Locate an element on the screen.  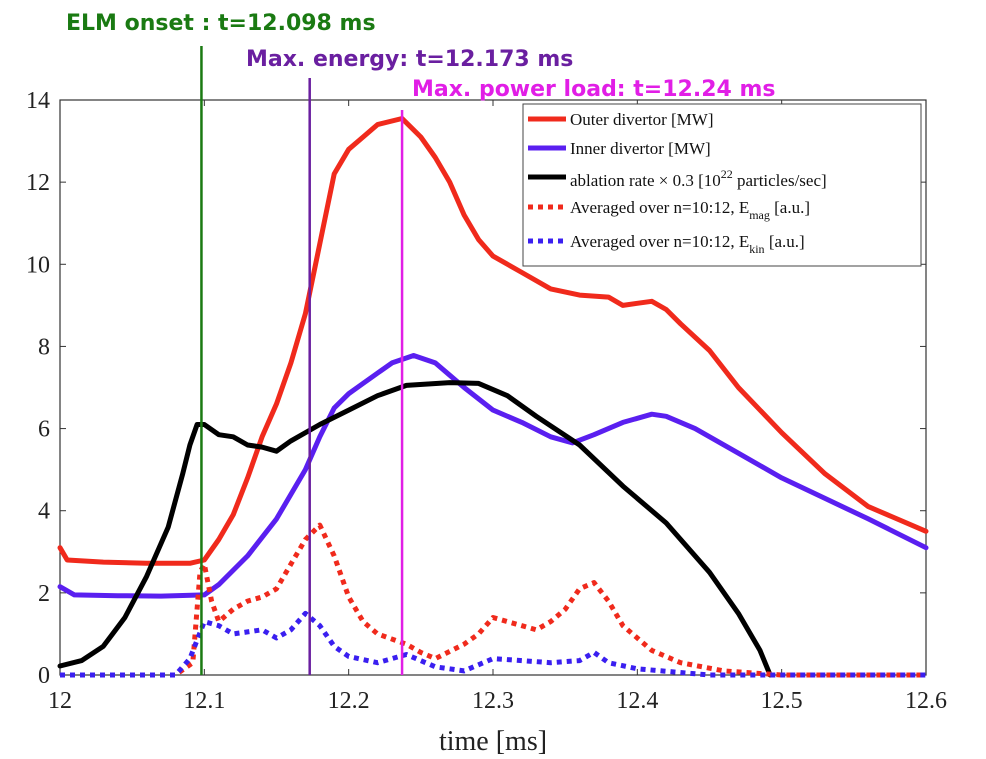
x-tick-label: 12.6 is located at coordinates (926, 701).